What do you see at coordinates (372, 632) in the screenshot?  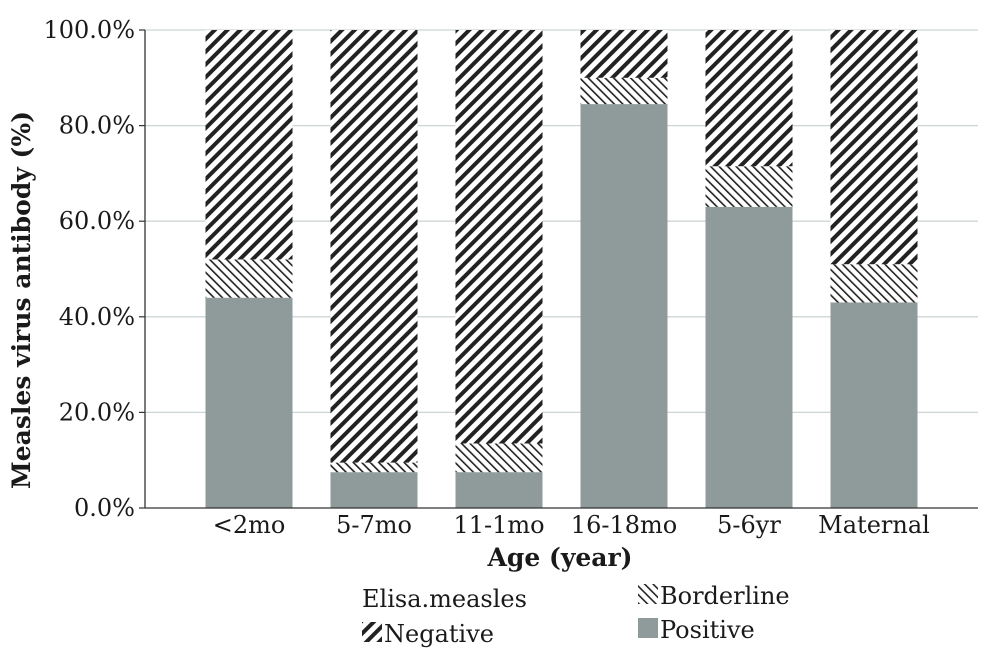 I see `legend-swatch-negative` at bounding box center [372, 632].